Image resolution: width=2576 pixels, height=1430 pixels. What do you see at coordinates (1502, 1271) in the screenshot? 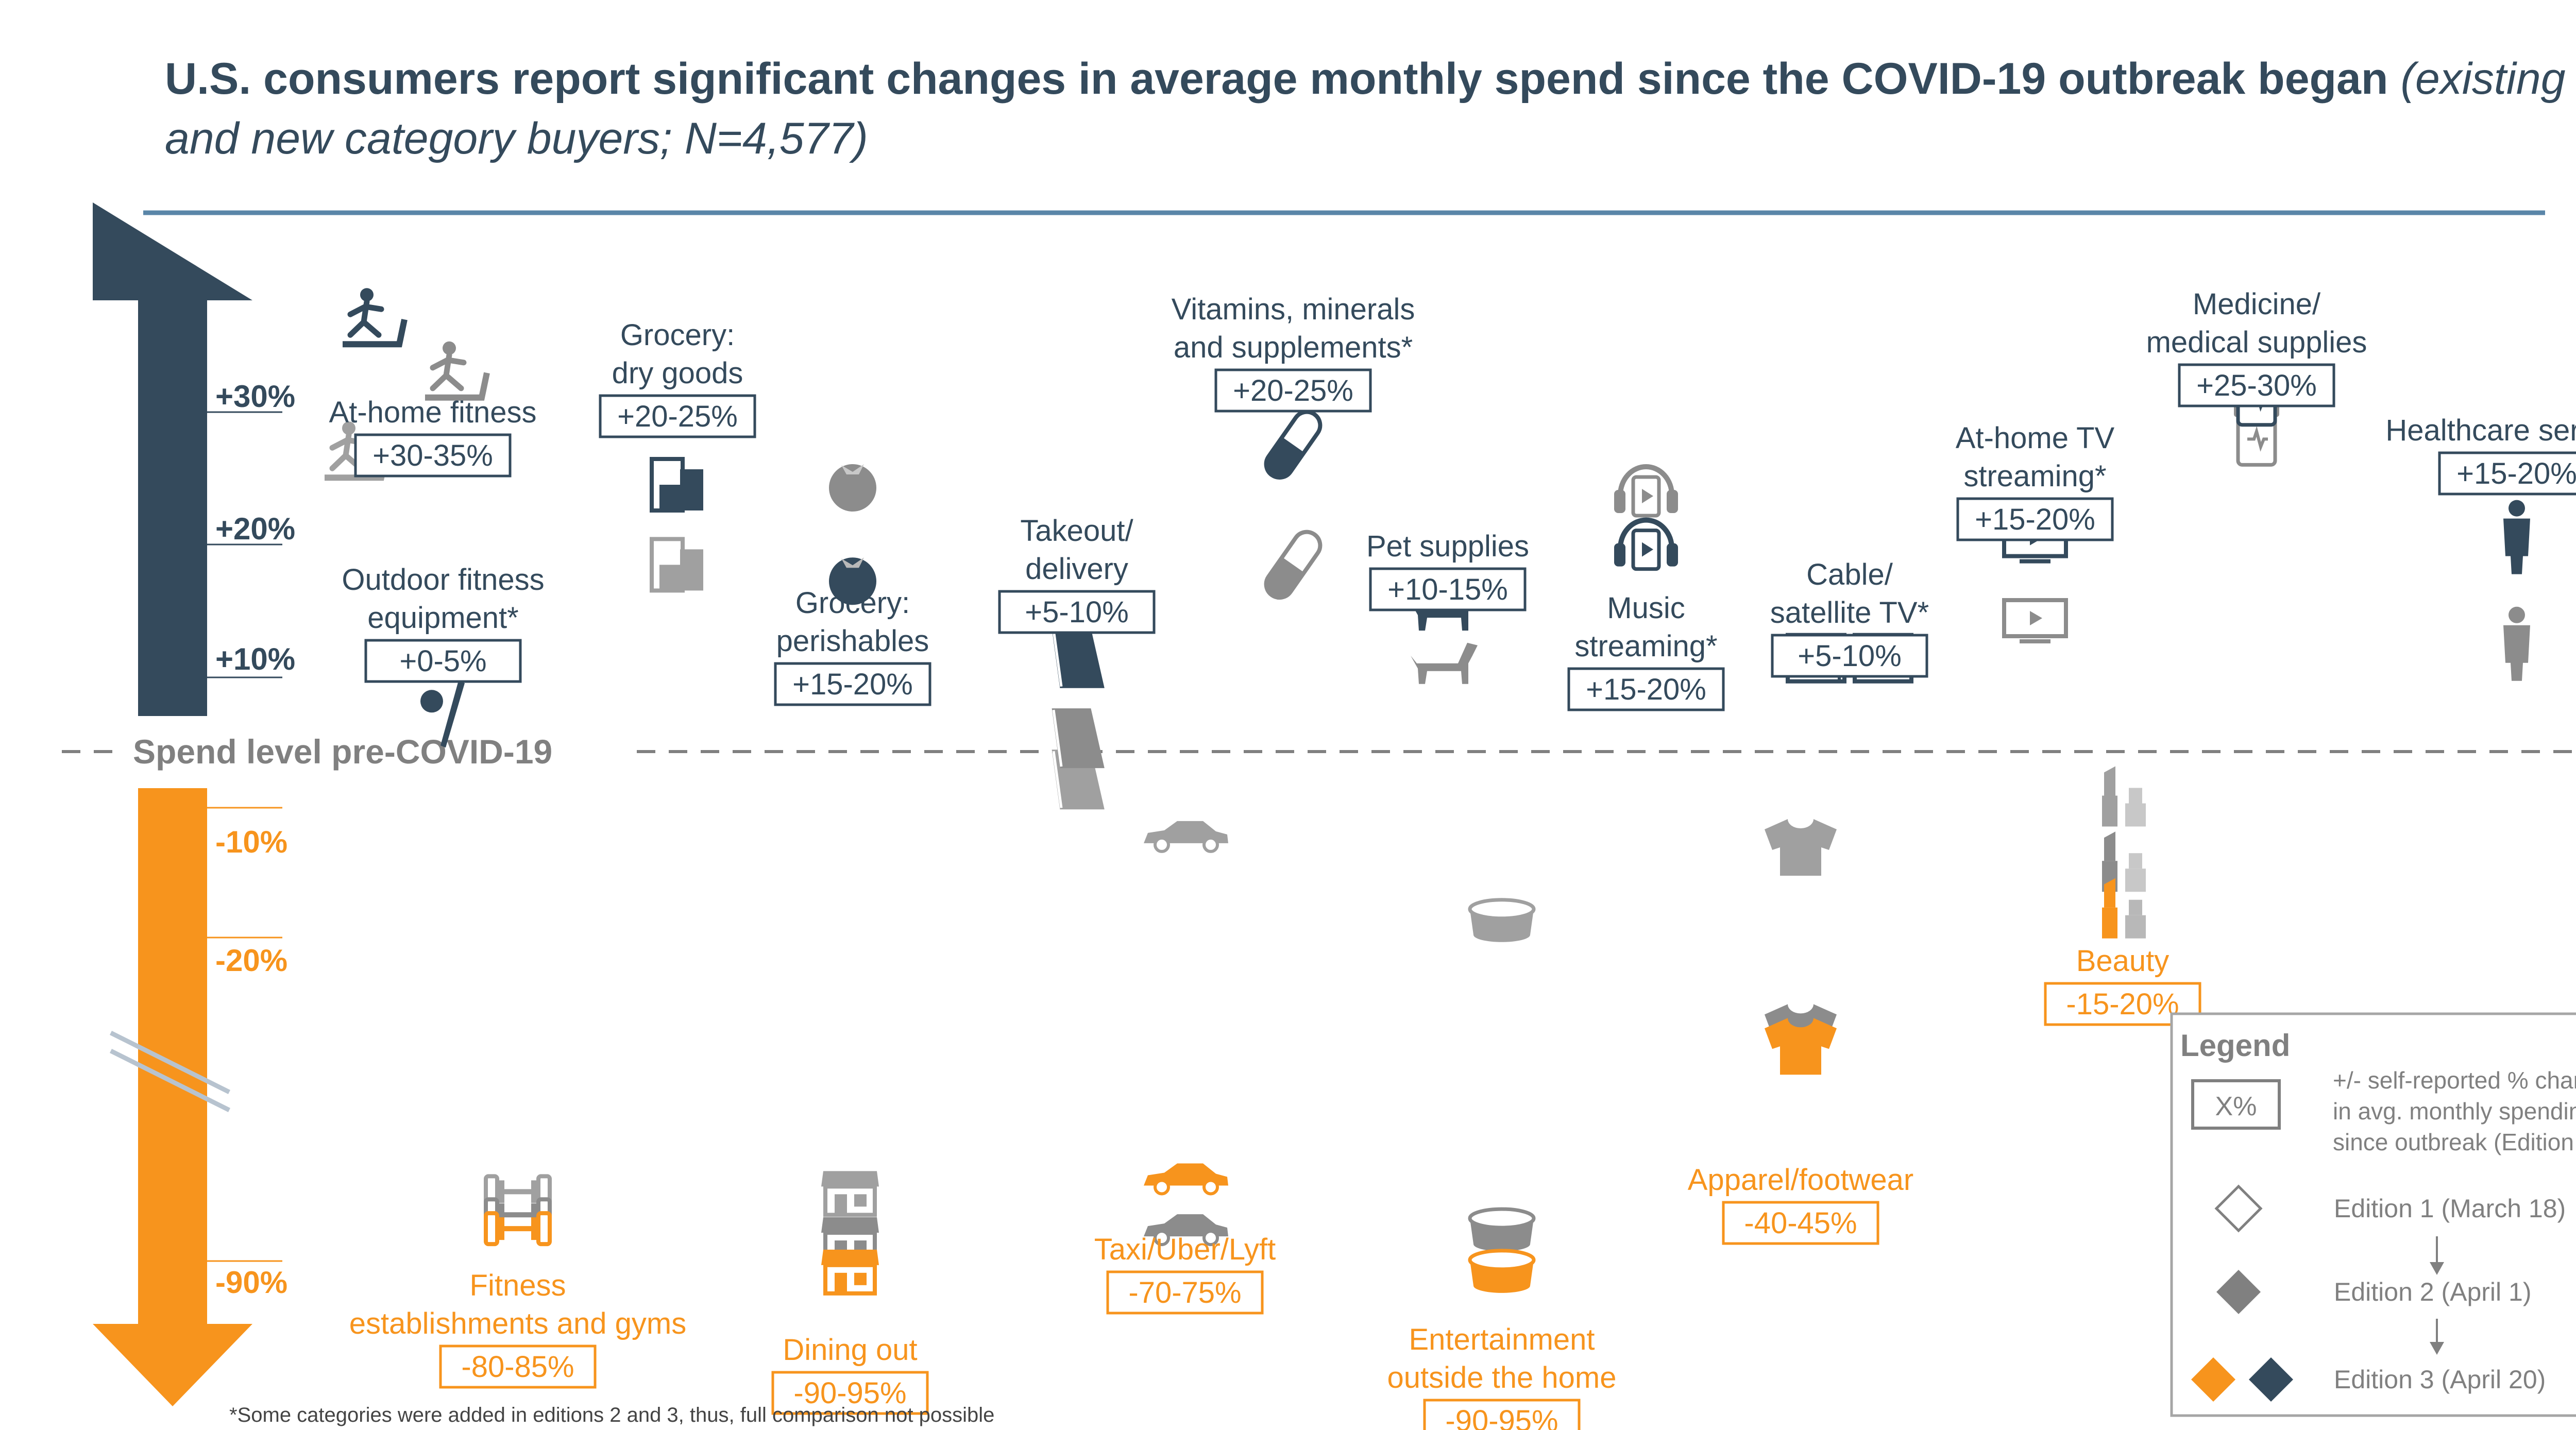
I see `stadium-icon` at bounding box center [1502, 1271].